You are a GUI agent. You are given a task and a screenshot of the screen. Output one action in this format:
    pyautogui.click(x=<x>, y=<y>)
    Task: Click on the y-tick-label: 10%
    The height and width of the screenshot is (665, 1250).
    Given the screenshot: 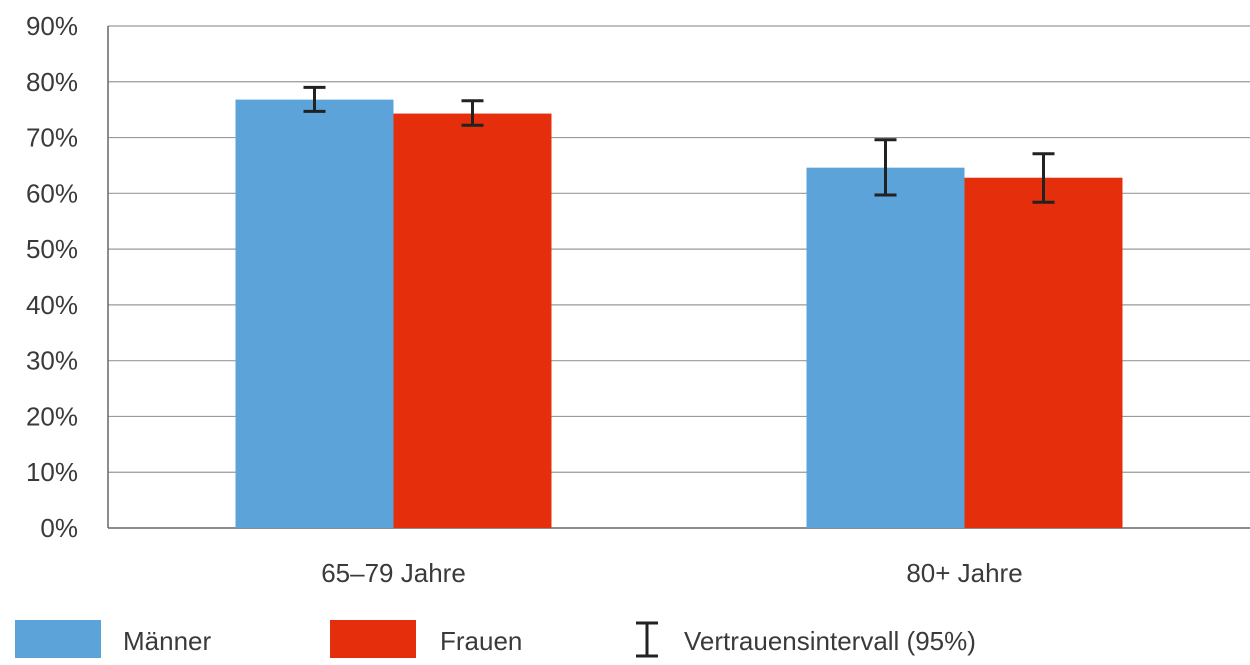 What is the action you would take?
    pyautogui.click(x=52, y=472)
    